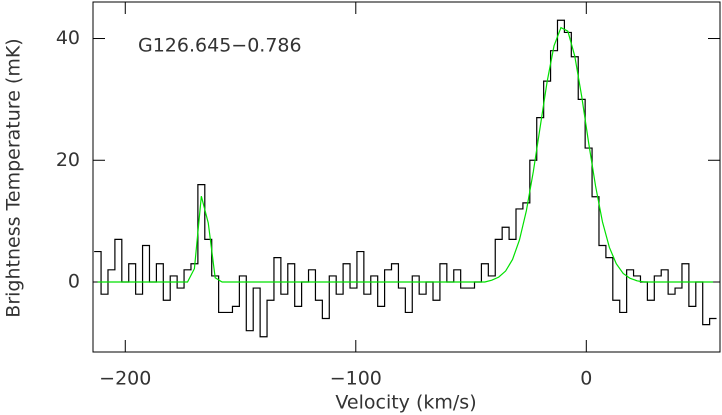 This screenshot has width=722, height=415. Describe the element at coordinates (68, 38) in the screenshot. I see `y-tick-label: 40` at that location.